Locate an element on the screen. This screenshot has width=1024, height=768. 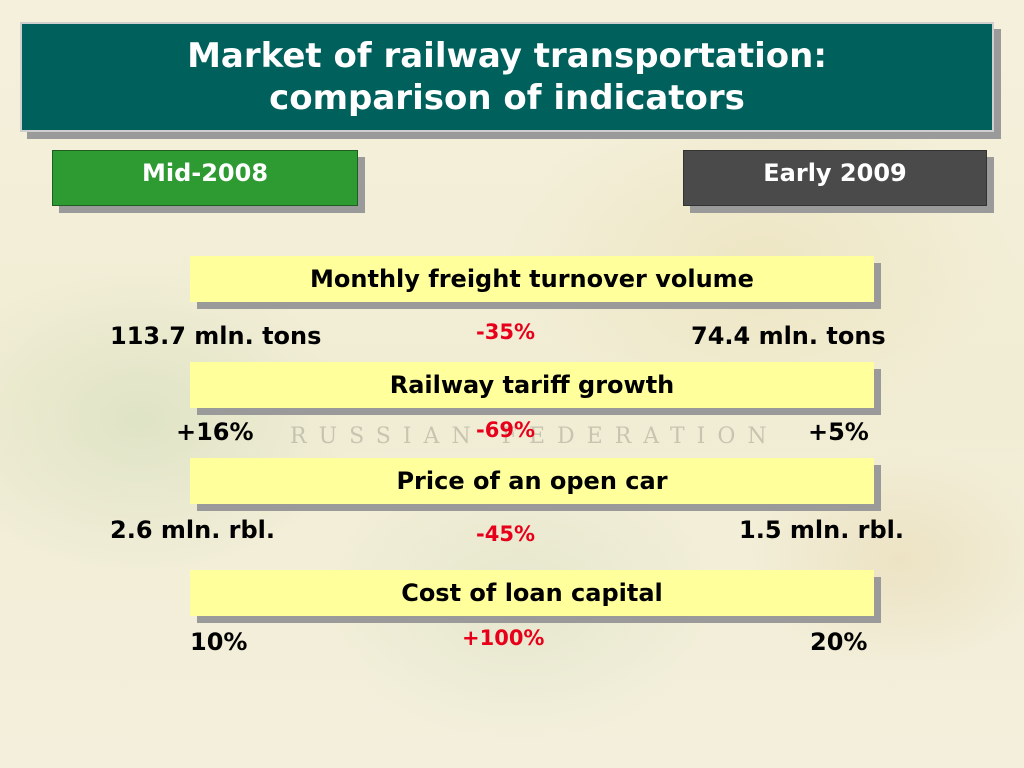
tariff-growth-2008: +16% is located at coordinates (215, 432).